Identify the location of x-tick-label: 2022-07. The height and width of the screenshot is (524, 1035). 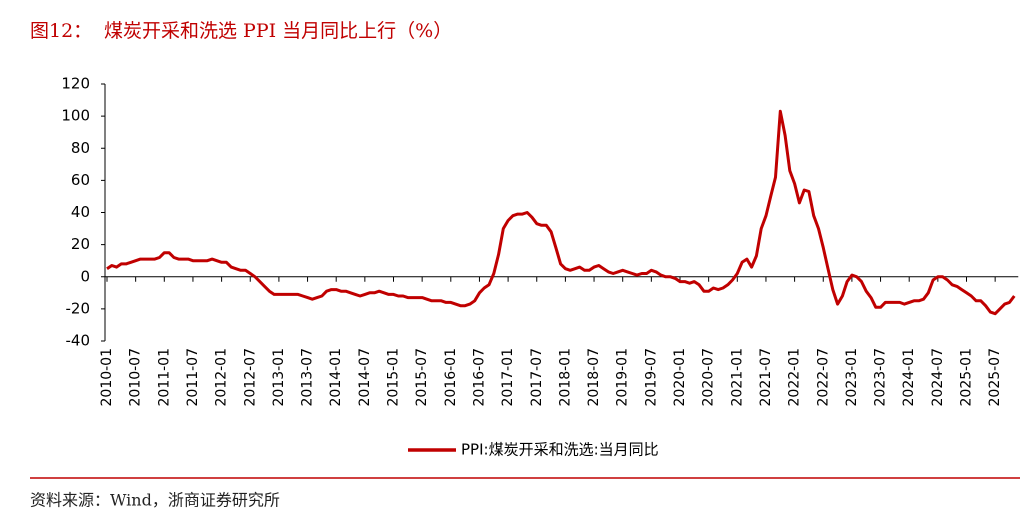
(823, 377).